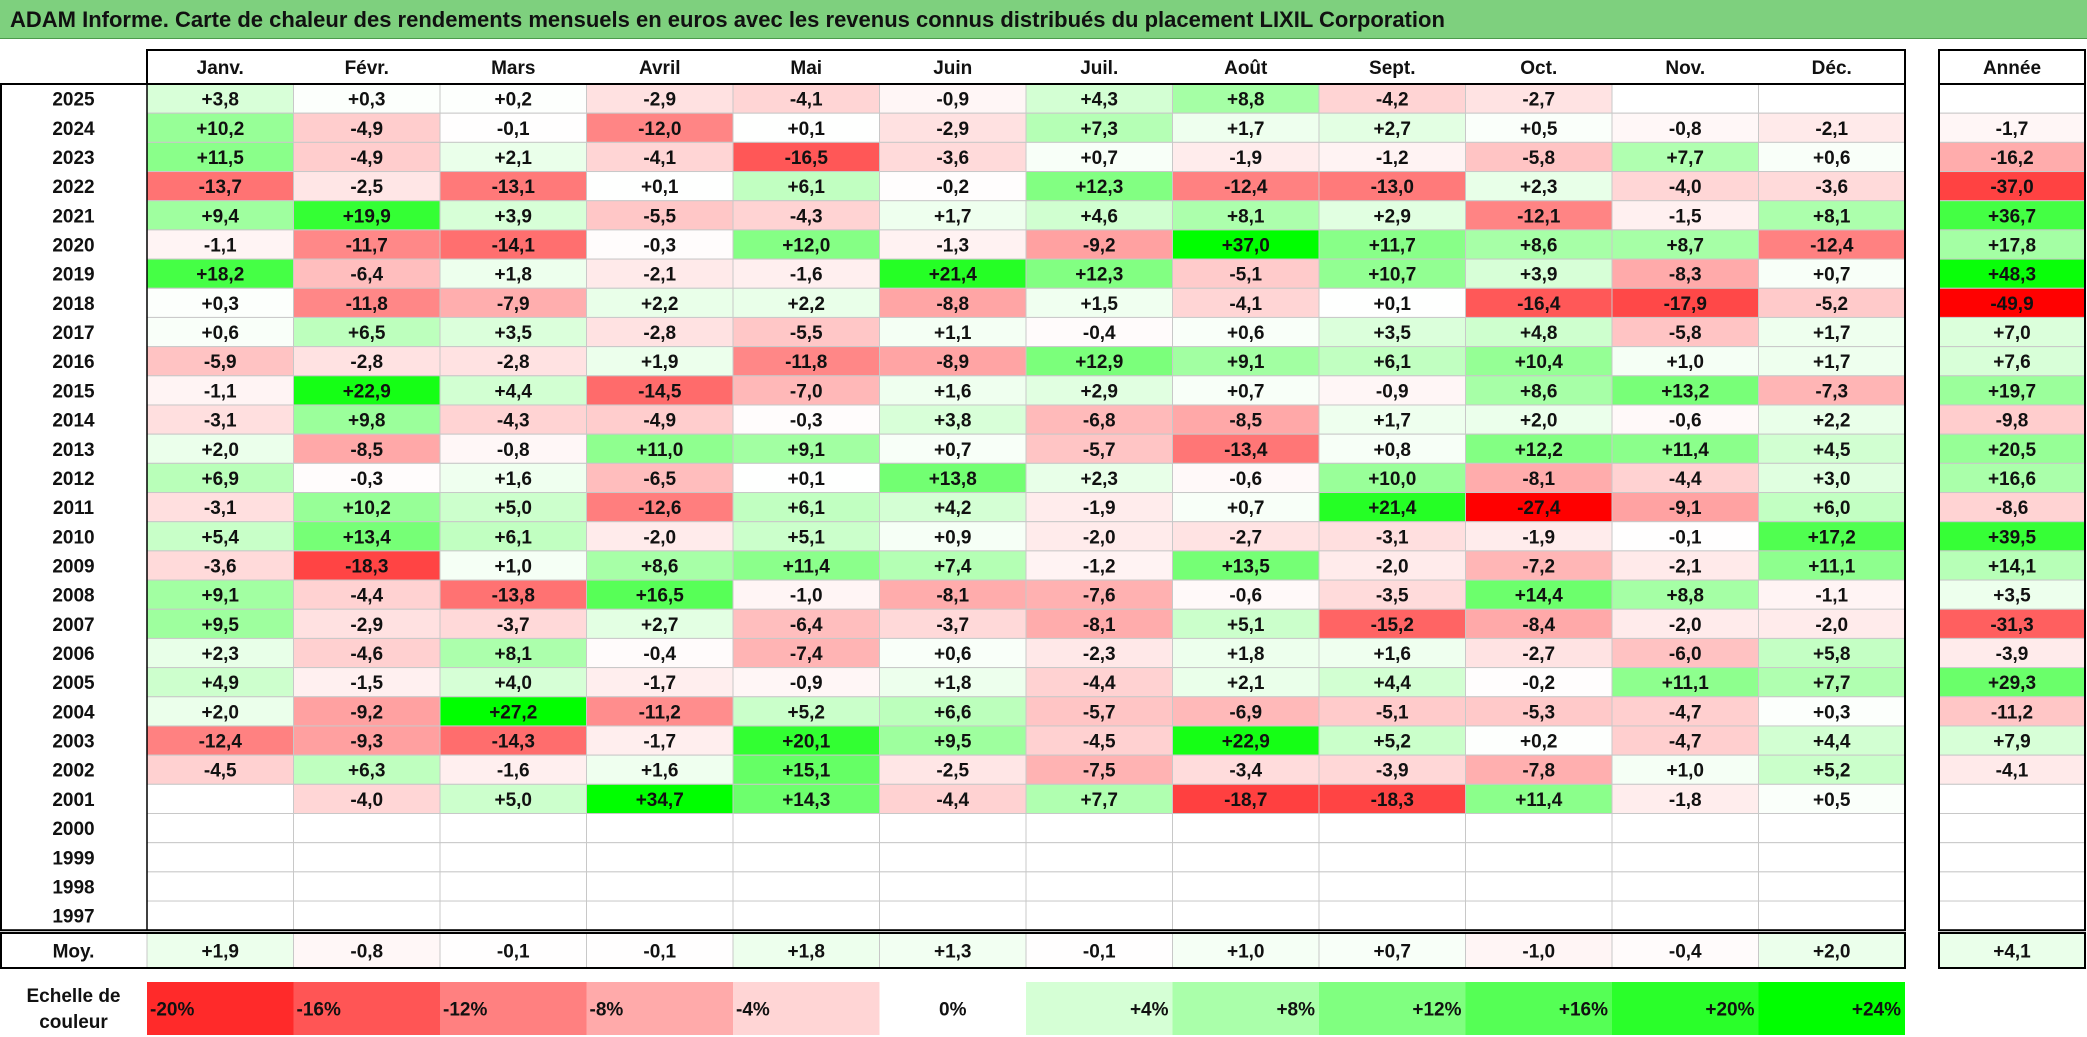  I want to click on cell-value: -2,5, so click(366, 187).